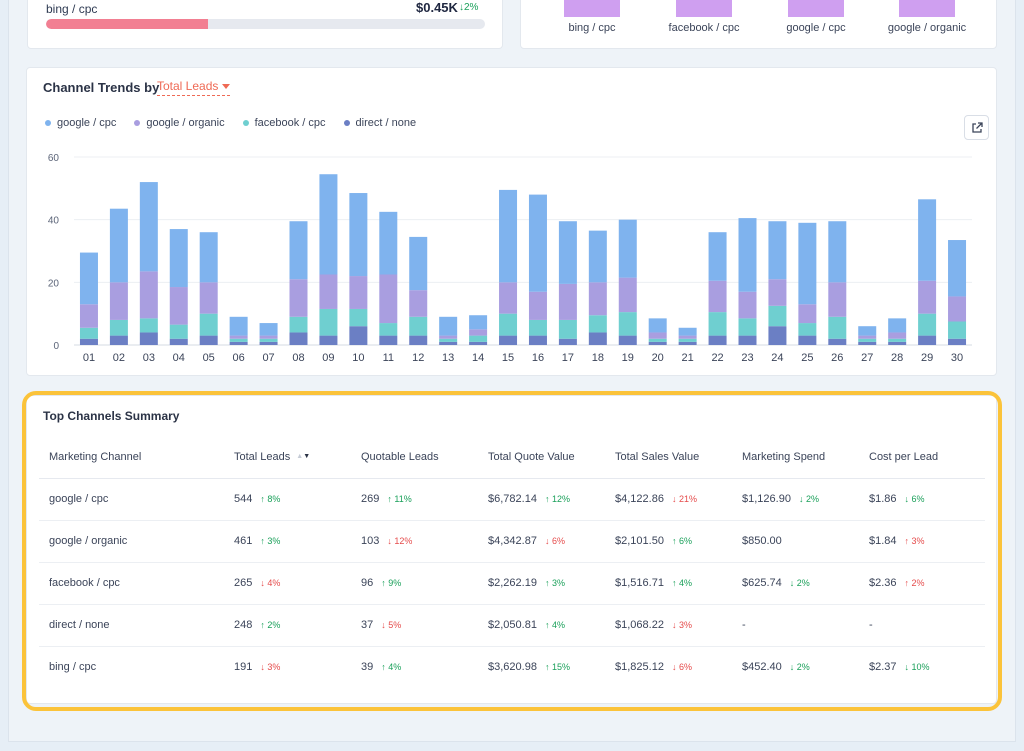  Describe the element at coordinates (287, 457) in the screenshot. I see `col-header-total-leads: Total Leads ▲▼` at that location.